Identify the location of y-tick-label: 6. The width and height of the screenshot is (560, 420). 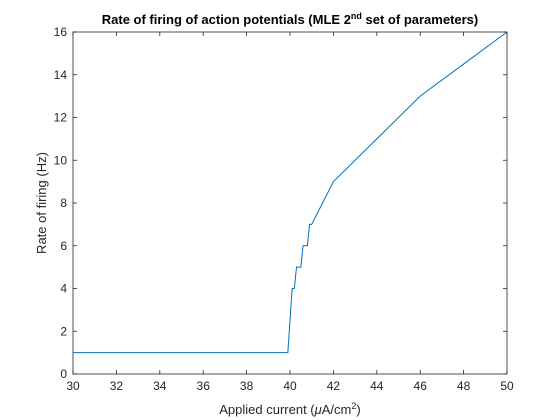
(63, 246).